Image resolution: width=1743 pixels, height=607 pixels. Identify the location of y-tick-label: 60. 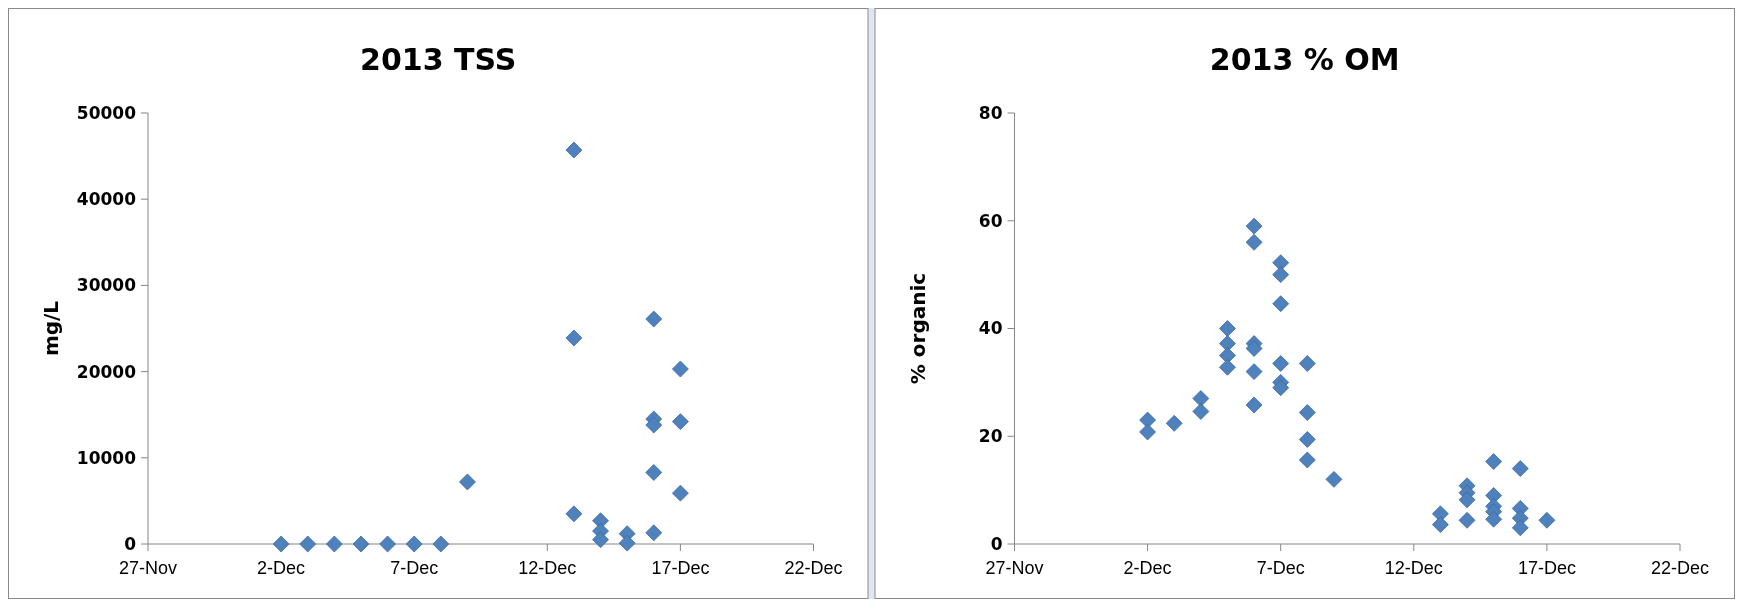
(990, 220).